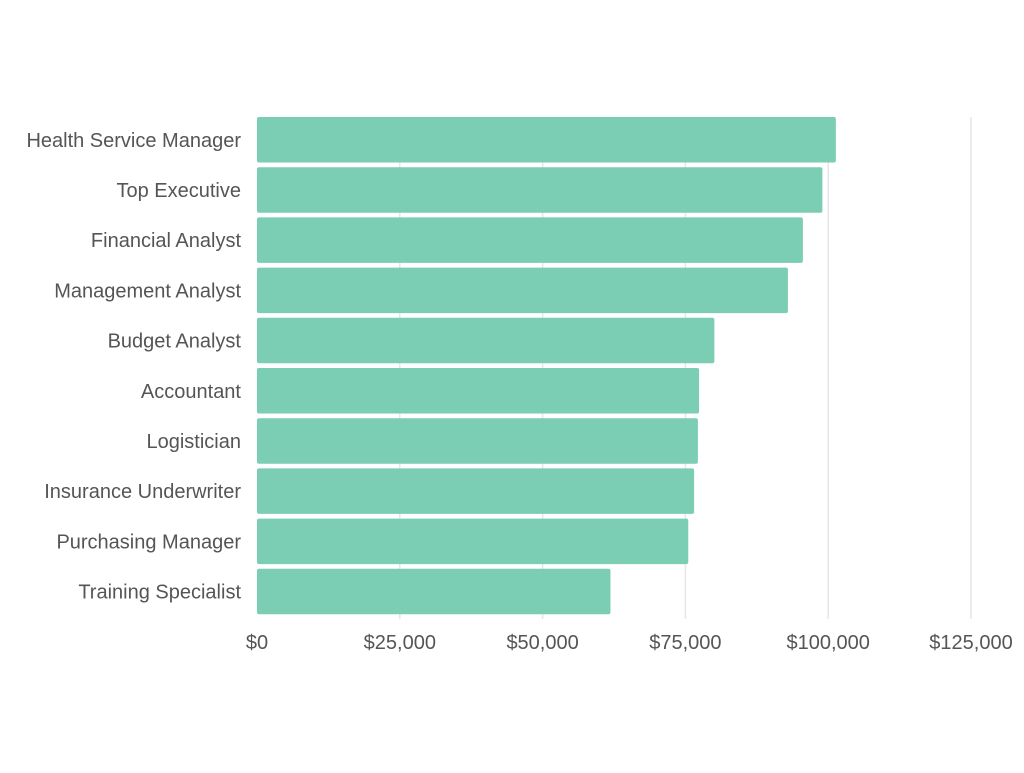 This screenshot has width=1024, height=773. What do you see at coordinates (166, 241) in the screenshot?
I see `category-label: Financial Analyst` at bounding box center [166, 241].